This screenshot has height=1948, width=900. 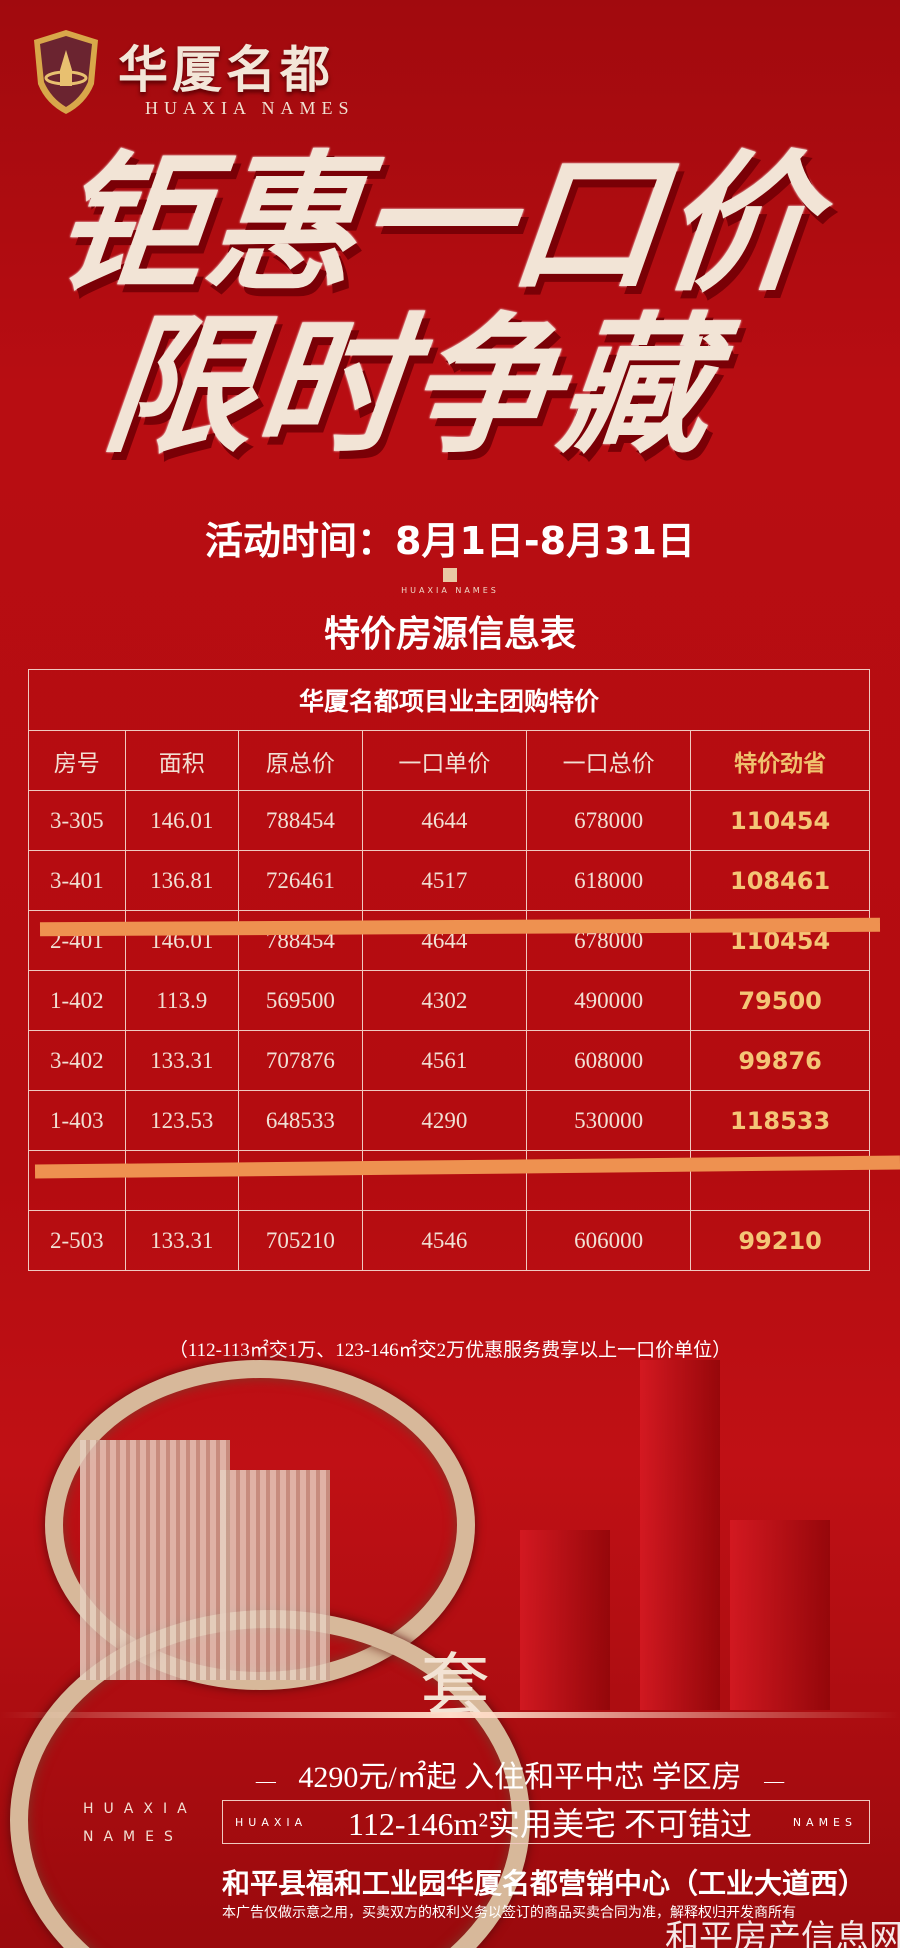 I want to click on side-brand: HUAXIA NAMES, so click(x=140, y=1823).